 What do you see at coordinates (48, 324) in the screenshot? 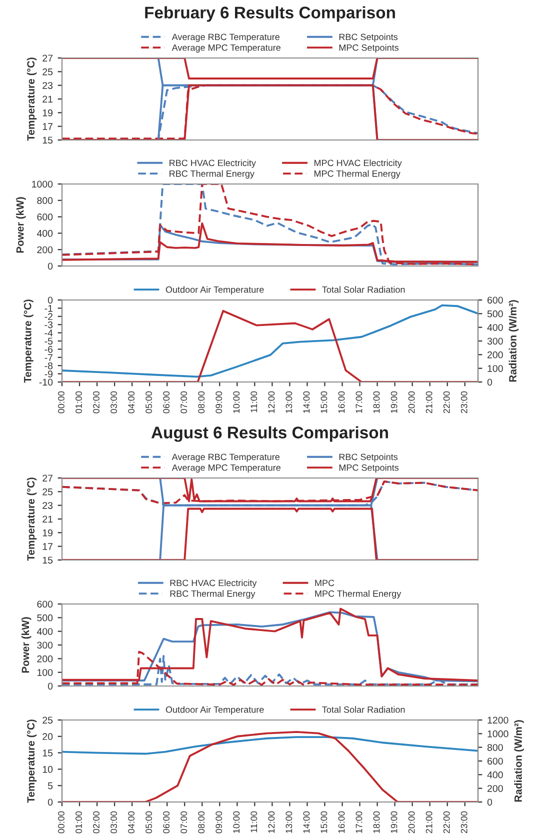
I see `y-tick-label: -3` at bounding box center [48, 324].